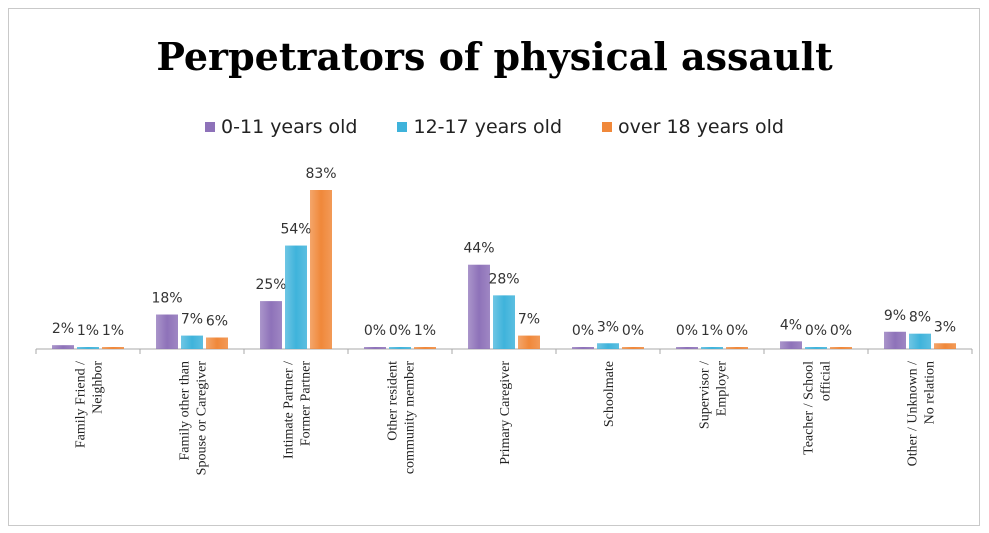  Describe the element at coordinates (63, 329) in the screenshot. I see `data-label: 2%` at that location.